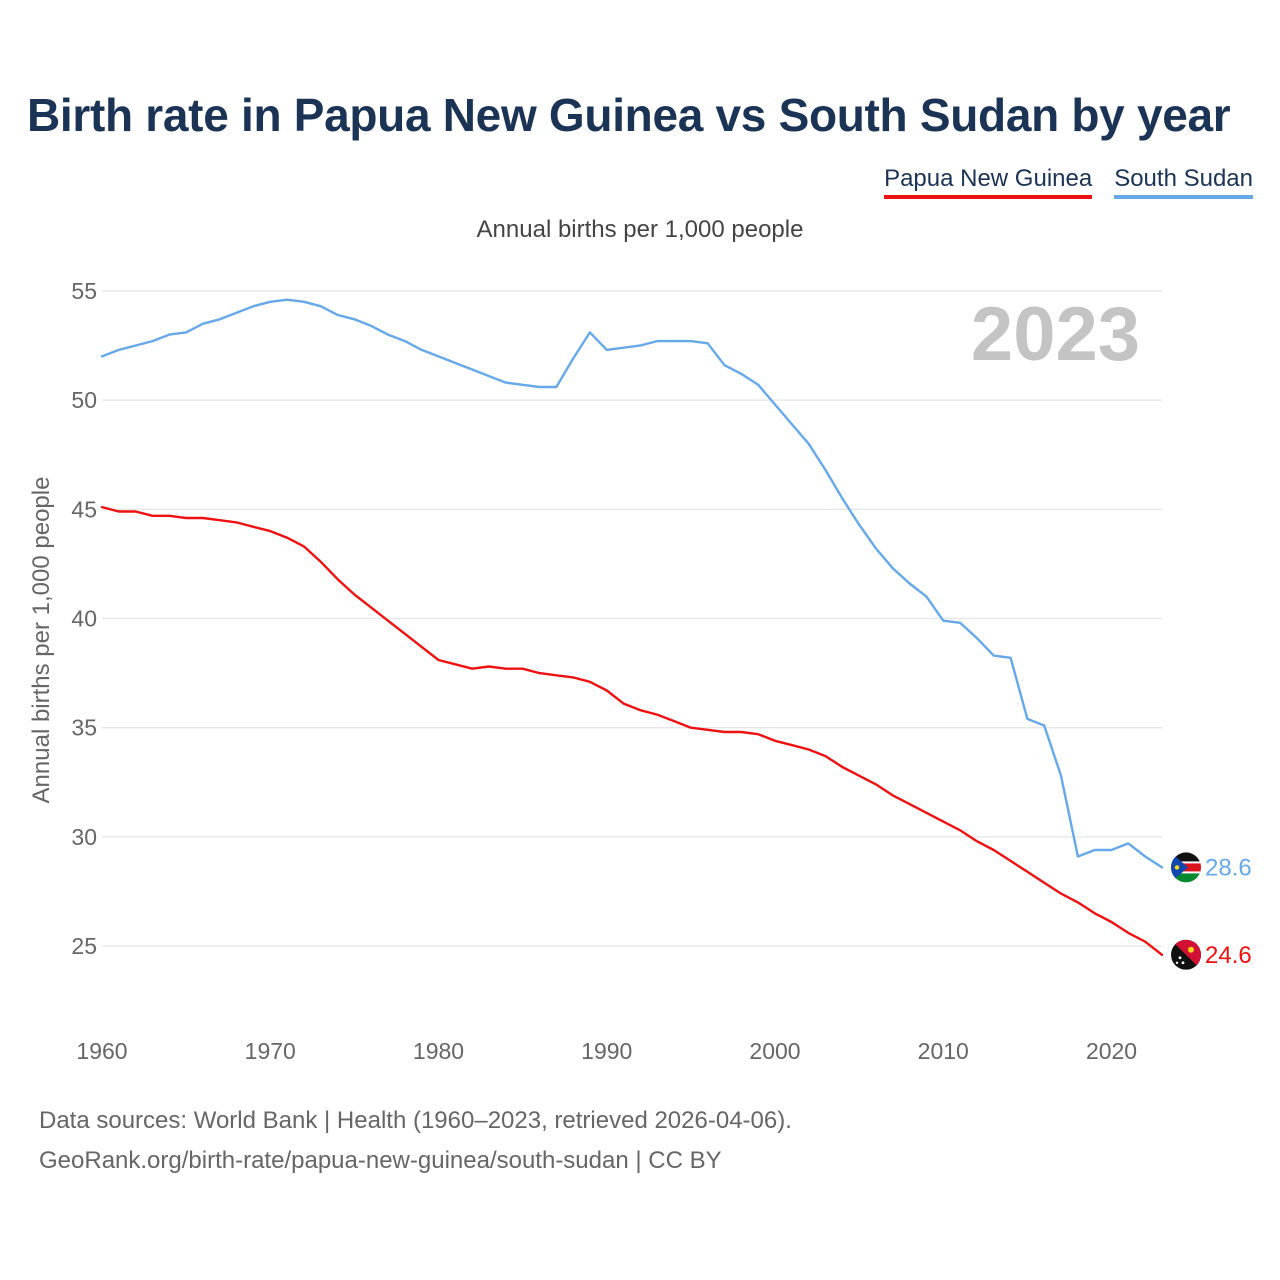 Image resolution: width=1280 pixels, height=1280 pixels. Describe the element at coordinates (943, 1051) in the screenshot. I see `x-tick-label: 2010` at that location.